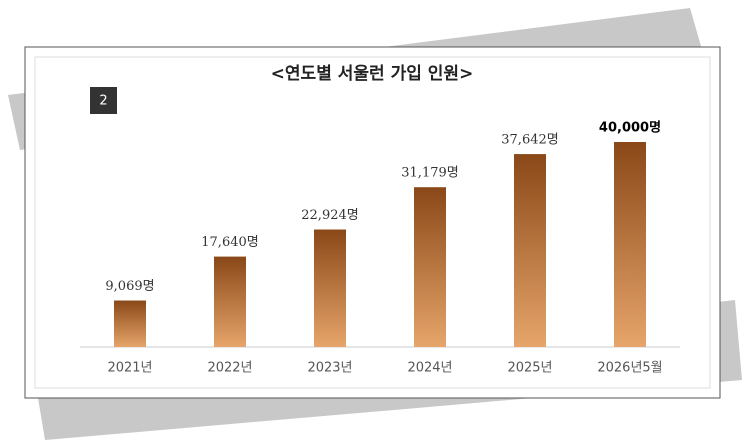 This screenshot has height=448, width=745. What do you see at coordinates (529, 368) in the screenshot?
I see `x-tick-label: 2025년` at bounding box center [529, 368].